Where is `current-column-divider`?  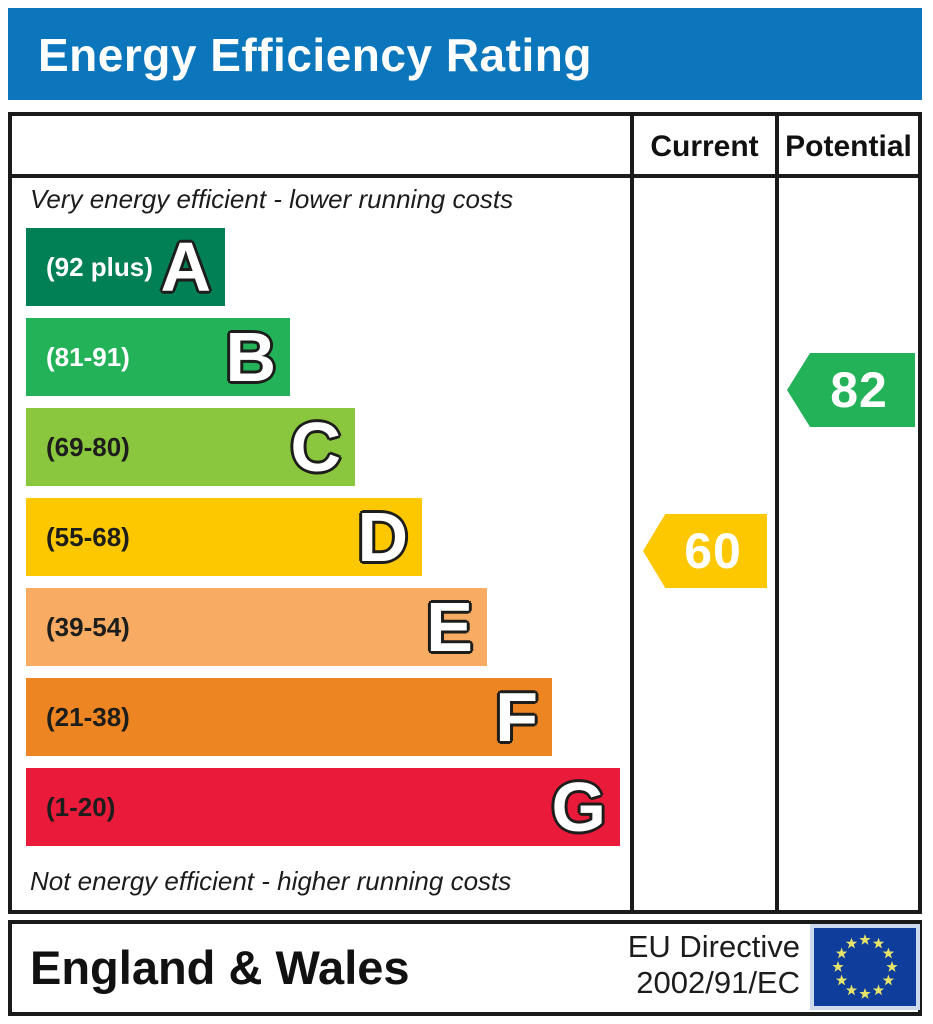 current-column-divider is located at coordinates (632, 513).